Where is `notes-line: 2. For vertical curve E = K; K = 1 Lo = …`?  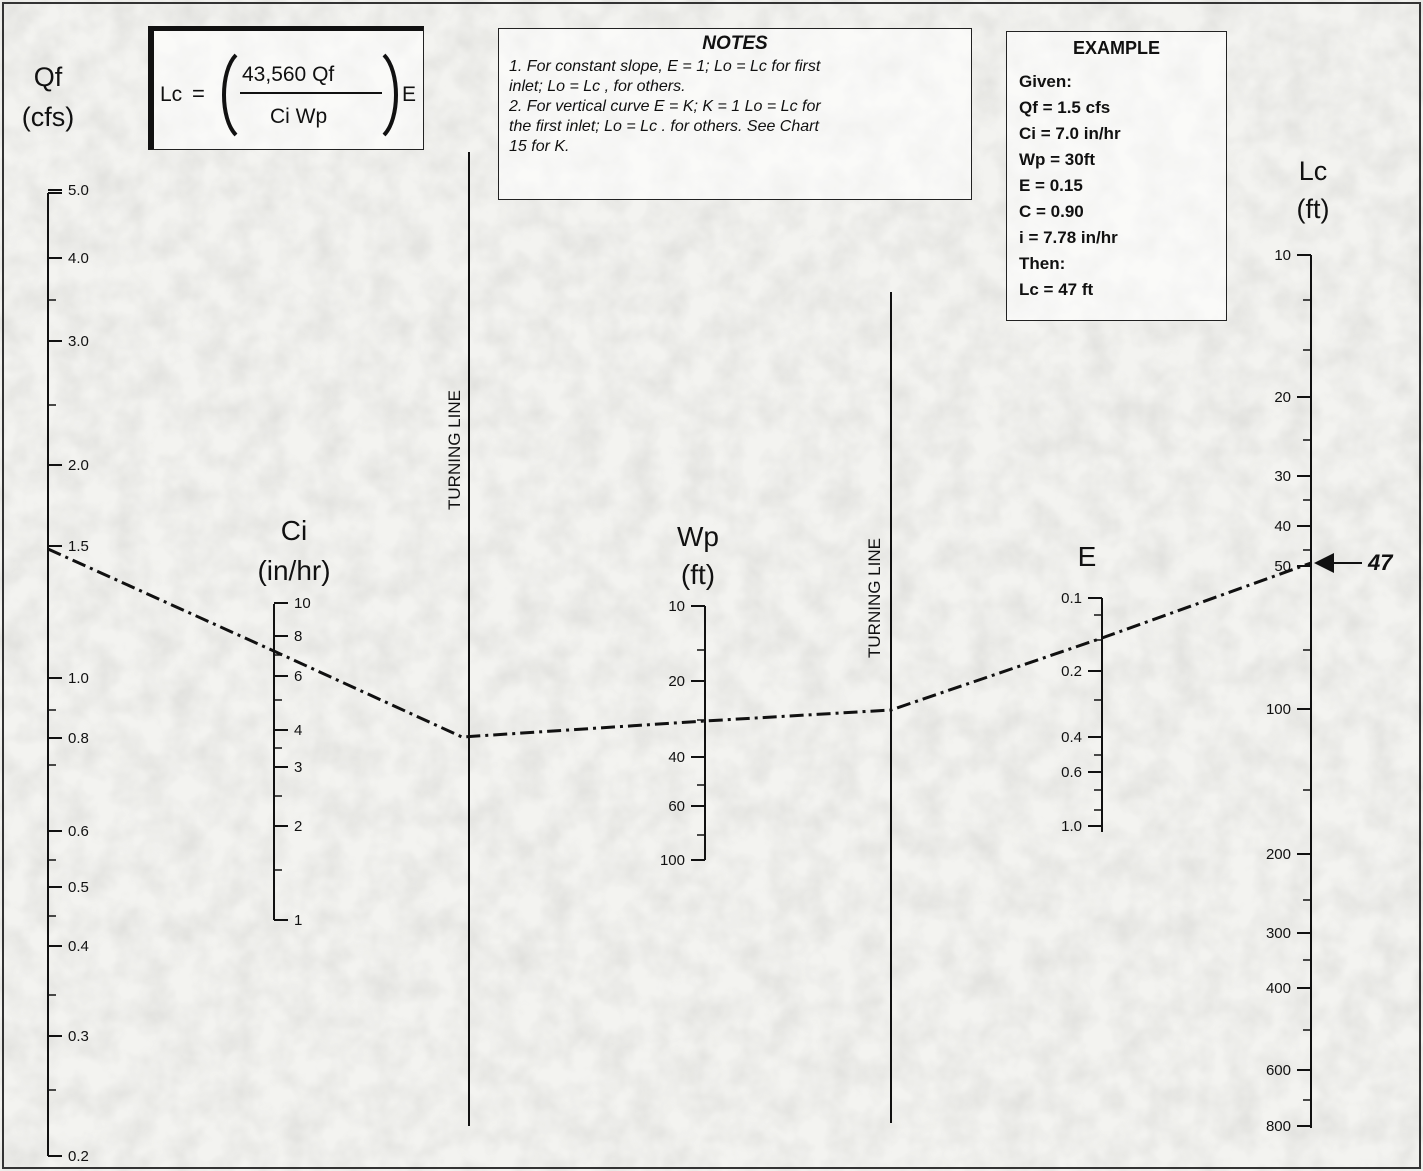
notes-line: 2. For vertical curve E = K; K = 1 Lo = … is located at coordinates (665, 106).